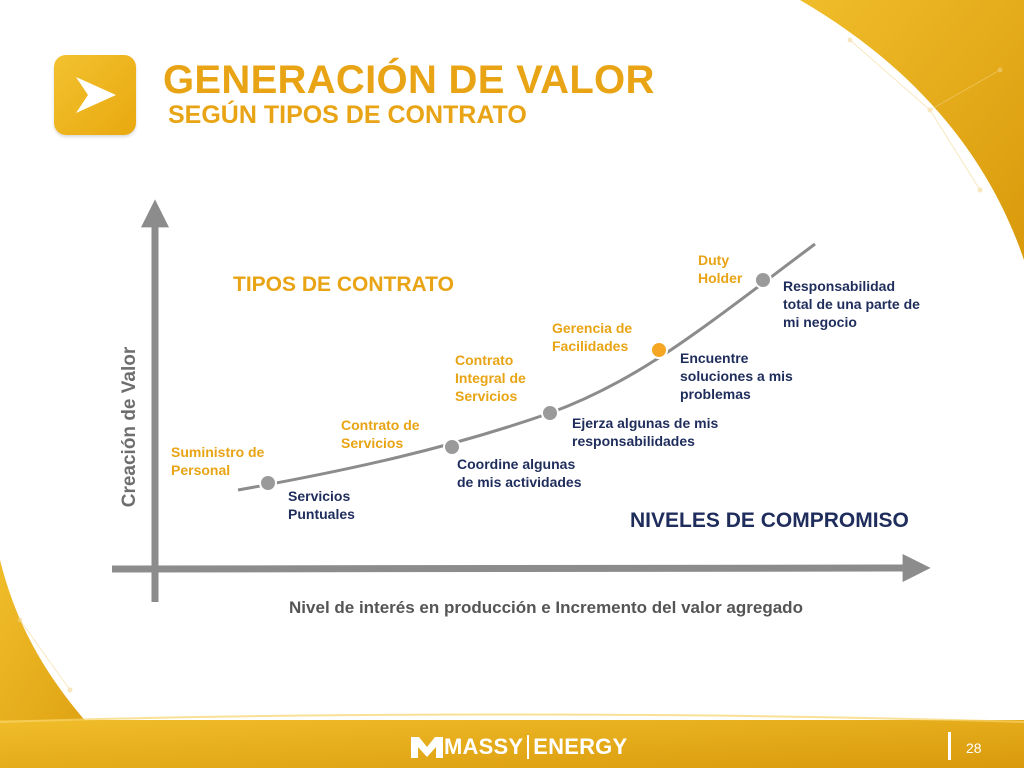  I want to click on commitment-label-4: Encuentre soluciones a mis problemas, so click(736, 376).